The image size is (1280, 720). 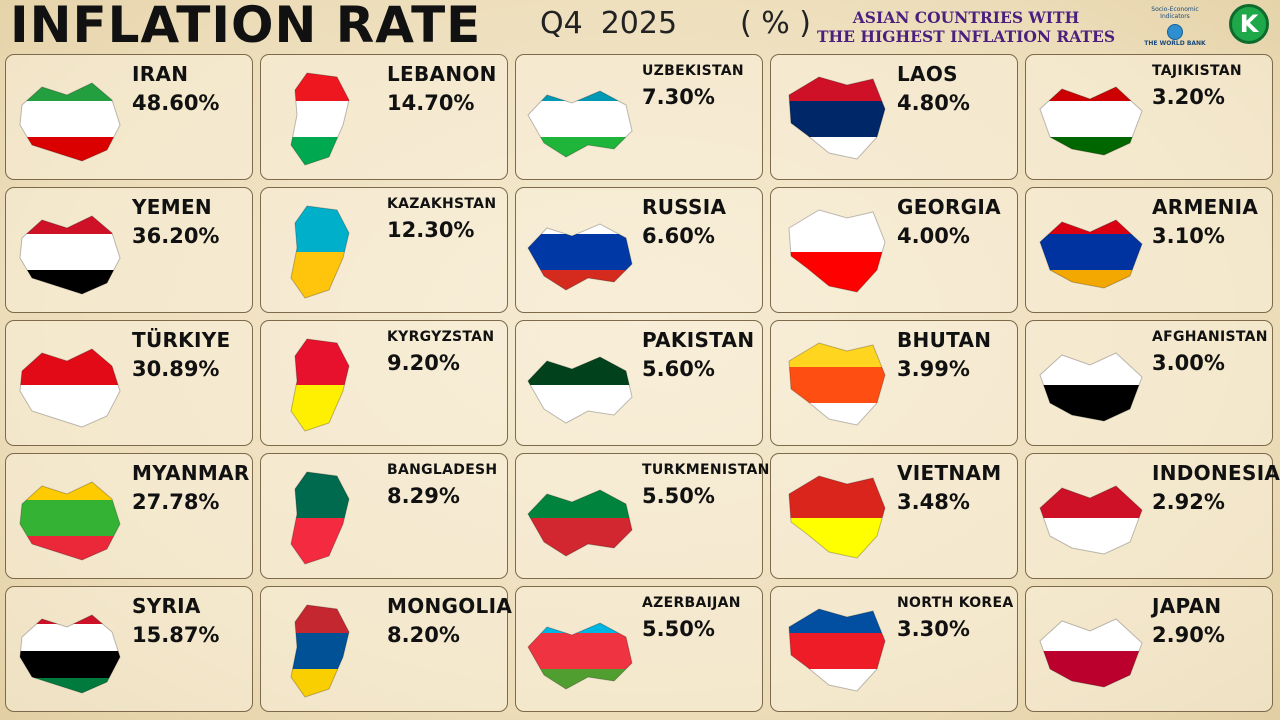 What do you see at coordinates (1188, 363) in the screenshot?
I see `inflation-value: 3.00%` at bounding box center [1188, 363].